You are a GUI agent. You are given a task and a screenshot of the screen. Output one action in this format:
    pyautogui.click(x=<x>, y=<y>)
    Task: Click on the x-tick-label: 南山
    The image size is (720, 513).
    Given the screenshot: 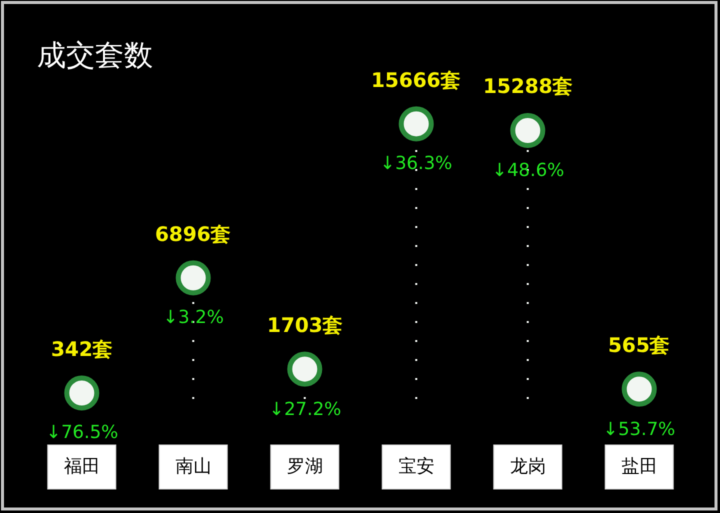 What is the action you would take?
    pyautogui.click(x=193, y=466)
    